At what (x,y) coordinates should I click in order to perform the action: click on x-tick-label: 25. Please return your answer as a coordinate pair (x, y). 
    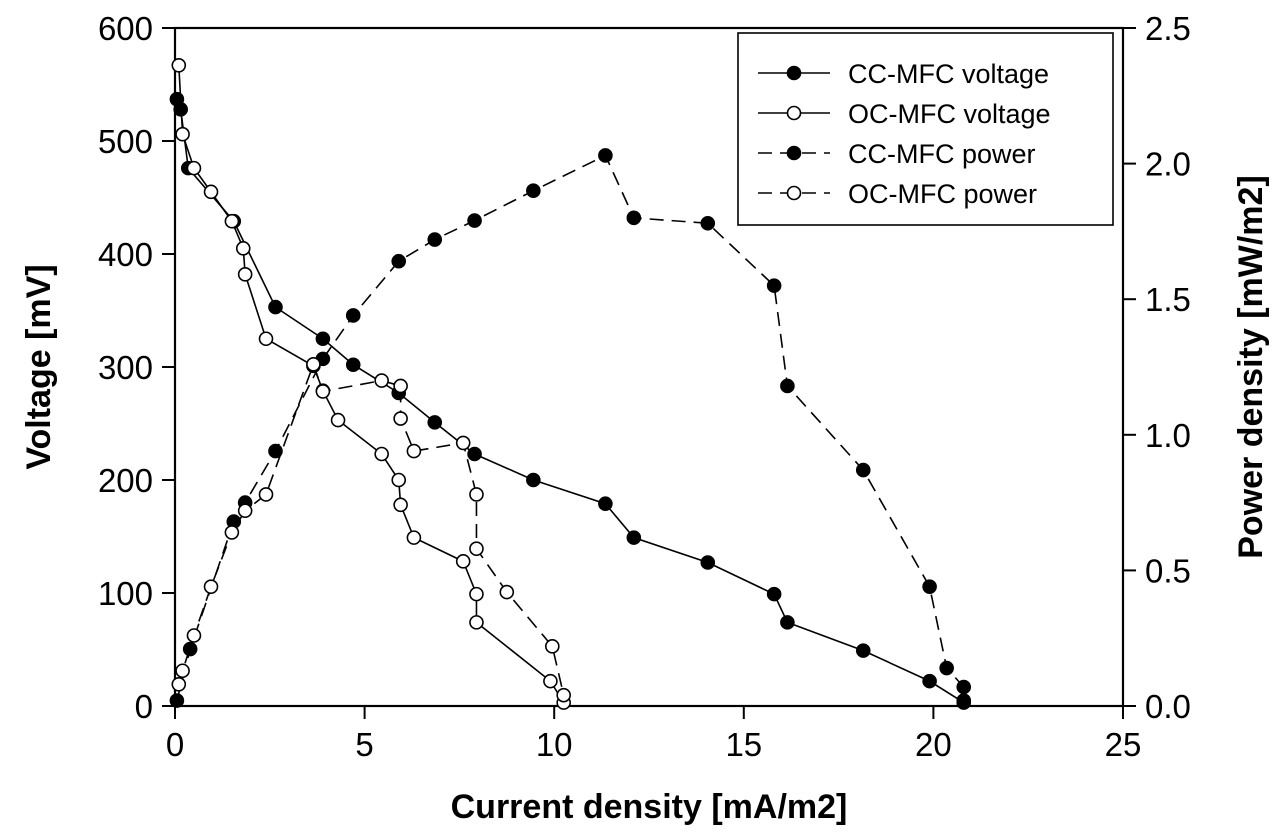
    Looking at the image, I should click on (1123, 744).